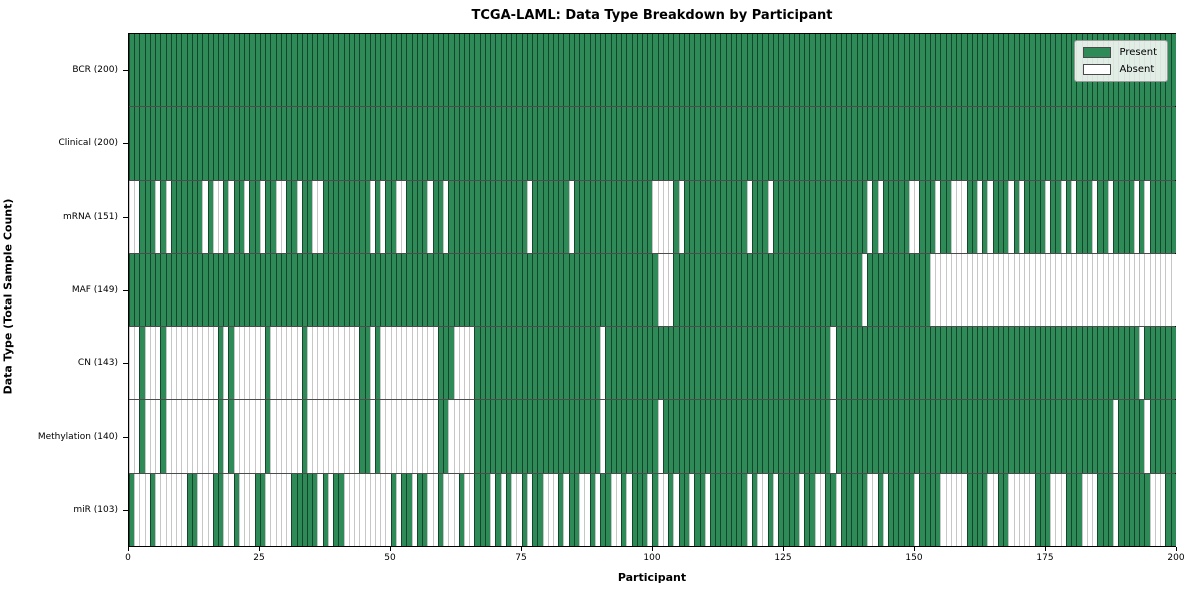 This screenshot has height=600, width=1200. I want to click on y-tick-mark, so click(125, 511).